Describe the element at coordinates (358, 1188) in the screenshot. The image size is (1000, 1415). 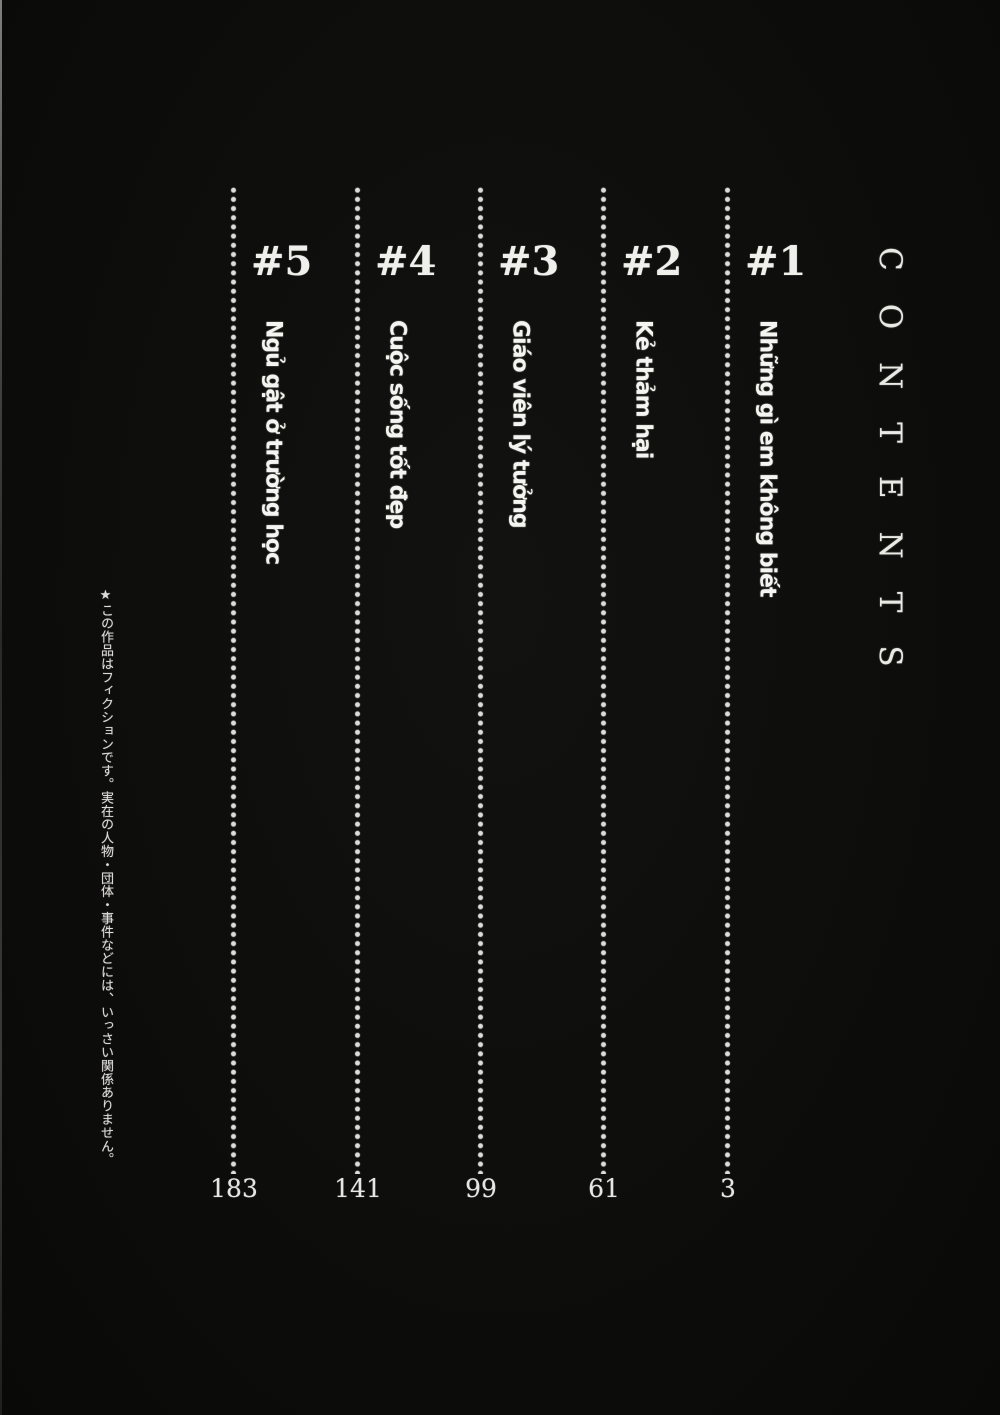
I see `chapter-page-number: 141` at that location.